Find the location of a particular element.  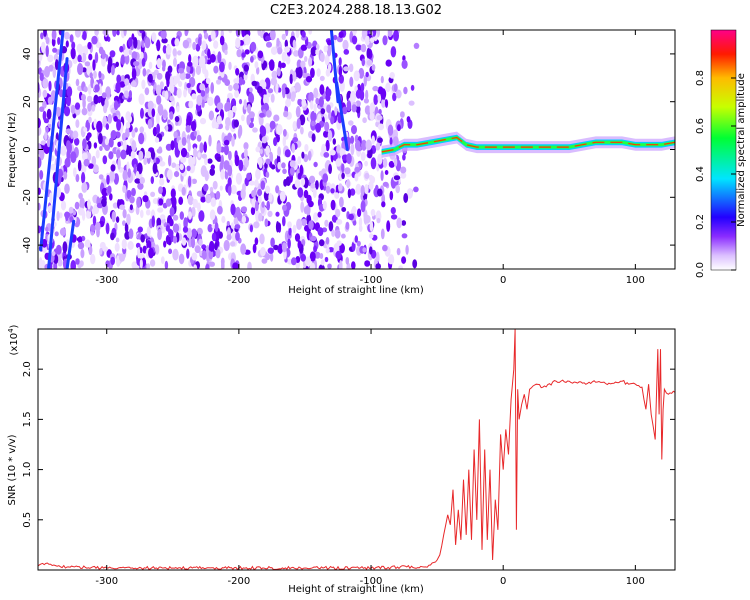

y-tick-label: -20 is located at coordinates (27, 197).